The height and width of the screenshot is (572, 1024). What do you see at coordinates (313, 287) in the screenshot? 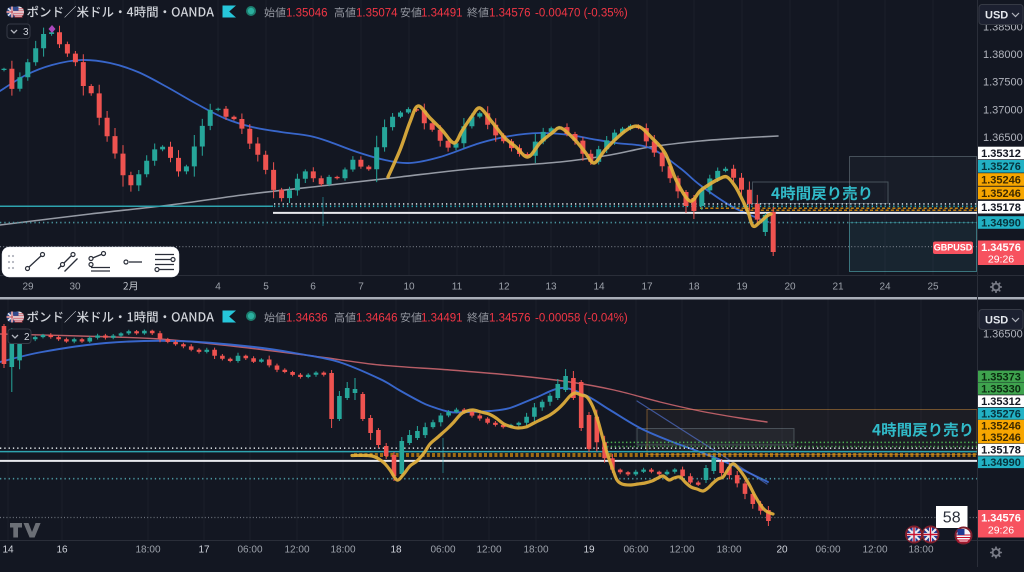
I see `svg-text: 6` at bounding box center [313, 287].